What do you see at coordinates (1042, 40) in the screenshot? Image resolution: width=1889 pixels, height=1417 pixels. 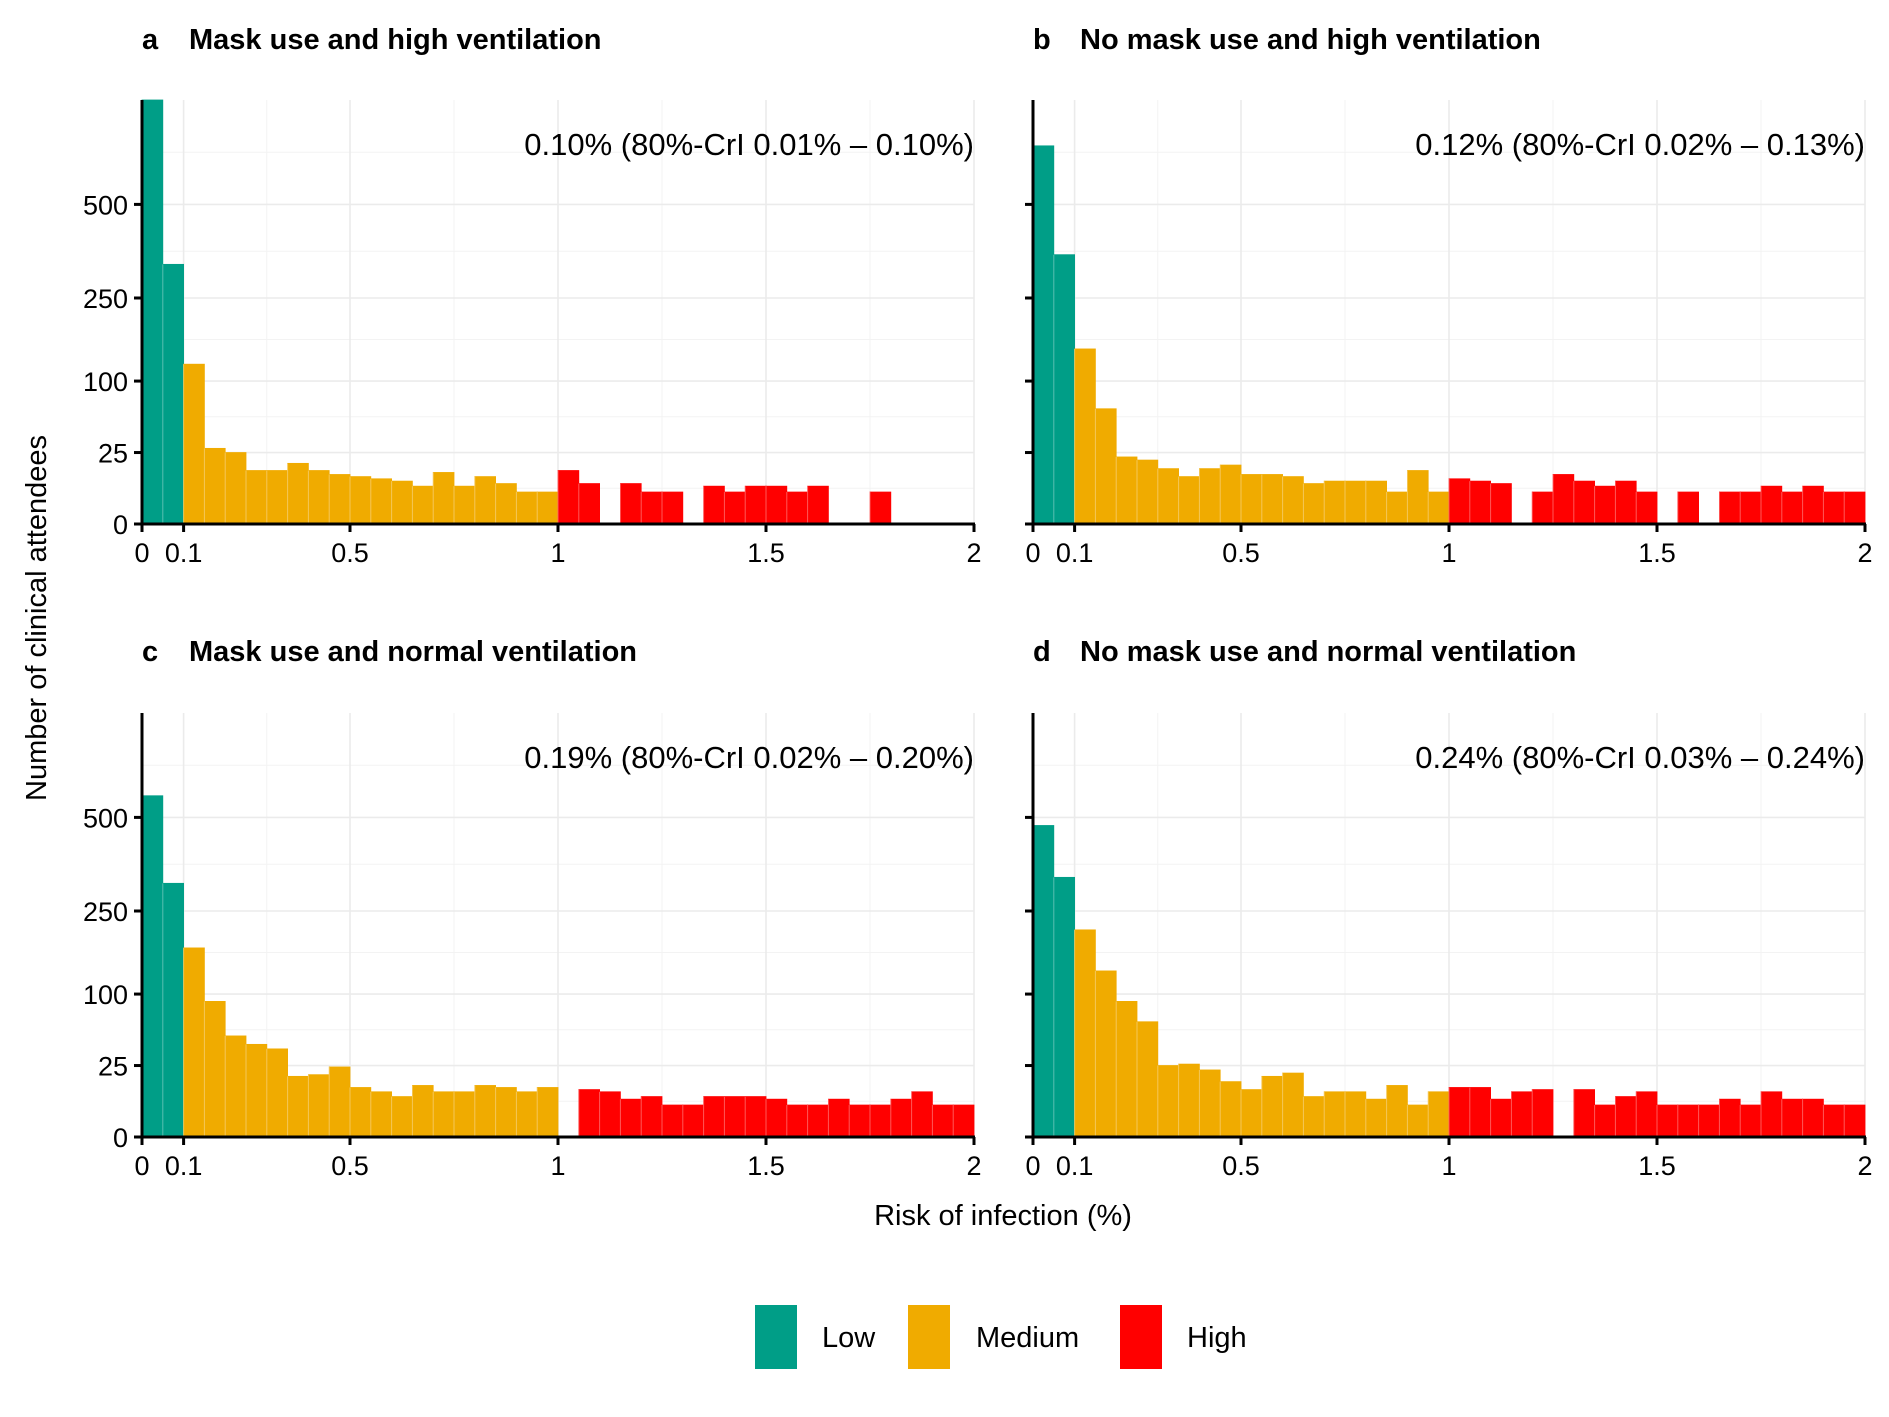 I see `panel-letter: b` at bounding box center [1042, 40].